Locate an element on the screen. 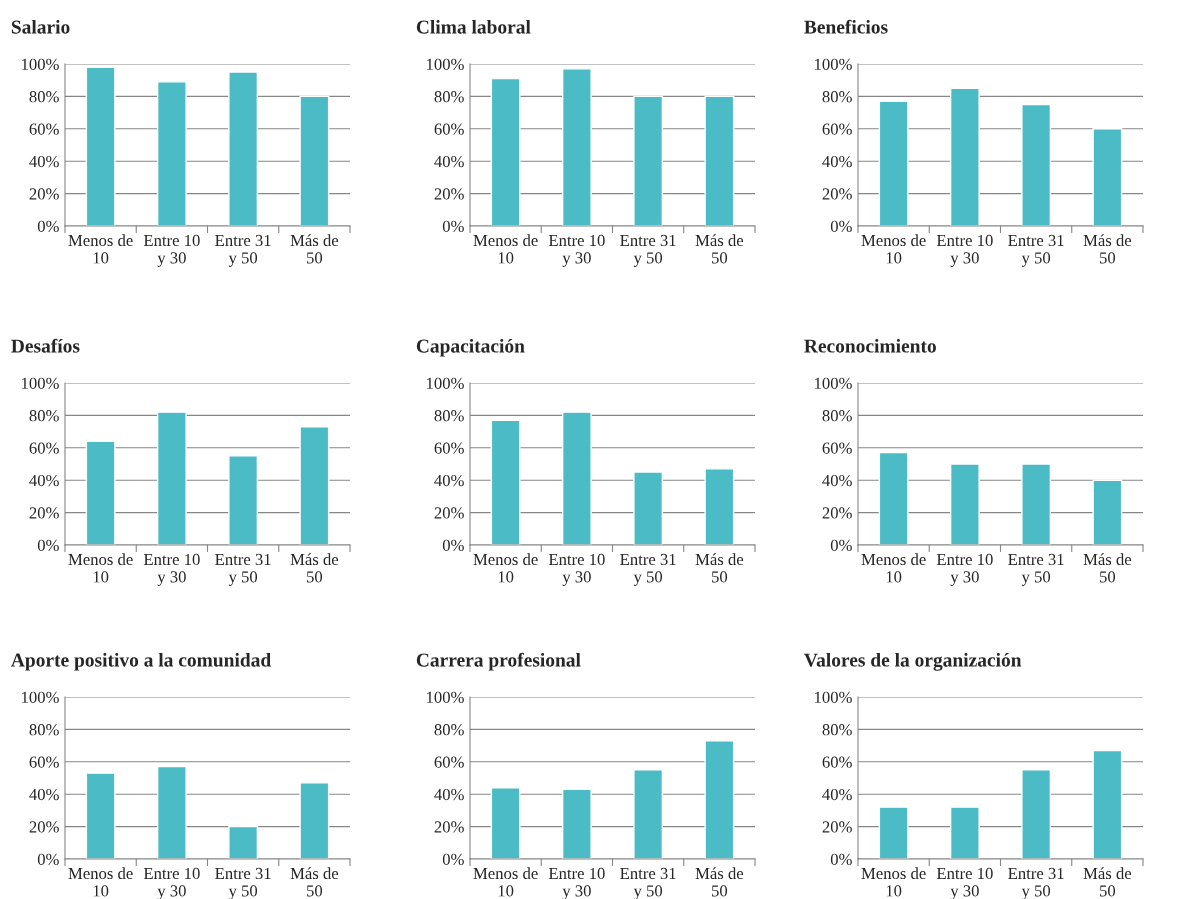 The height and width of the screenshot is (899, 1184). chart-title: Carrera profesional is located at coordinates (498, 661).